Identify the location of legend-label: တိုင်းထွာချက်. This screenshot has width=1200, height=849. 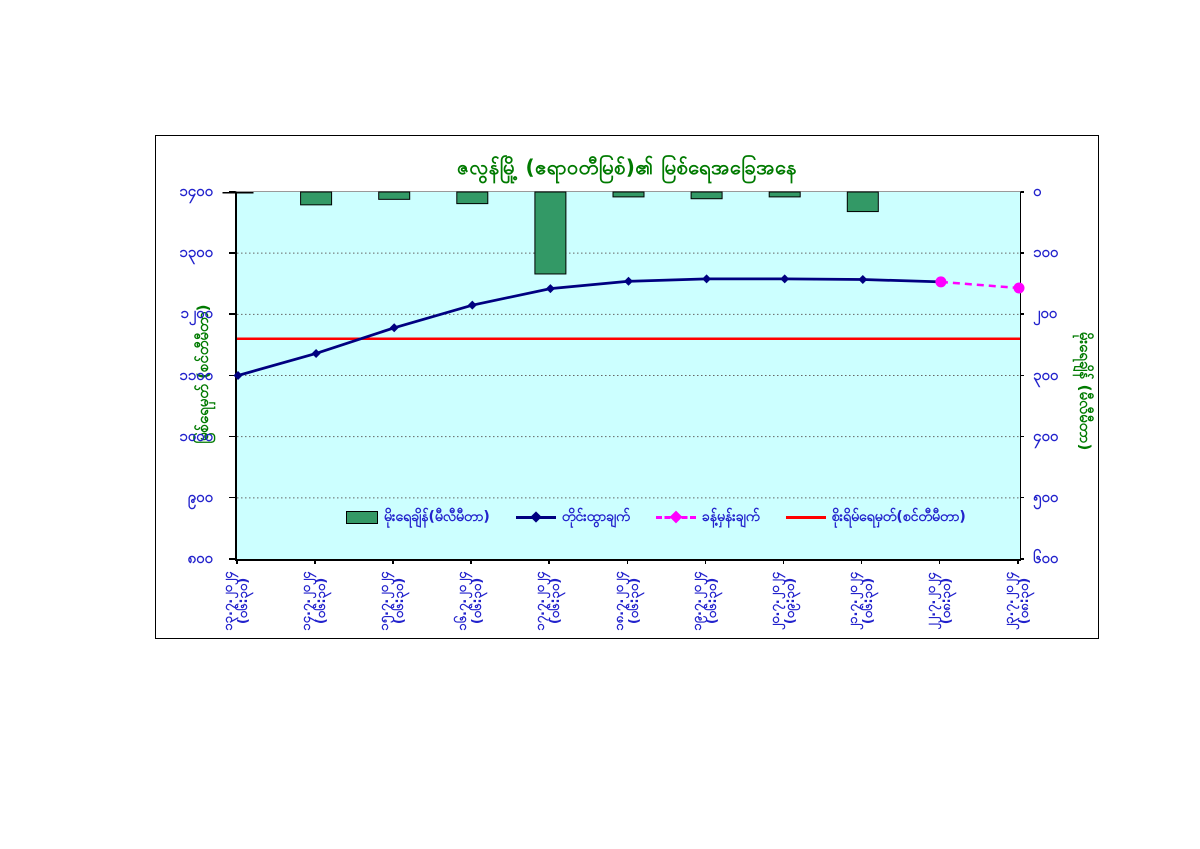
(595, 516).